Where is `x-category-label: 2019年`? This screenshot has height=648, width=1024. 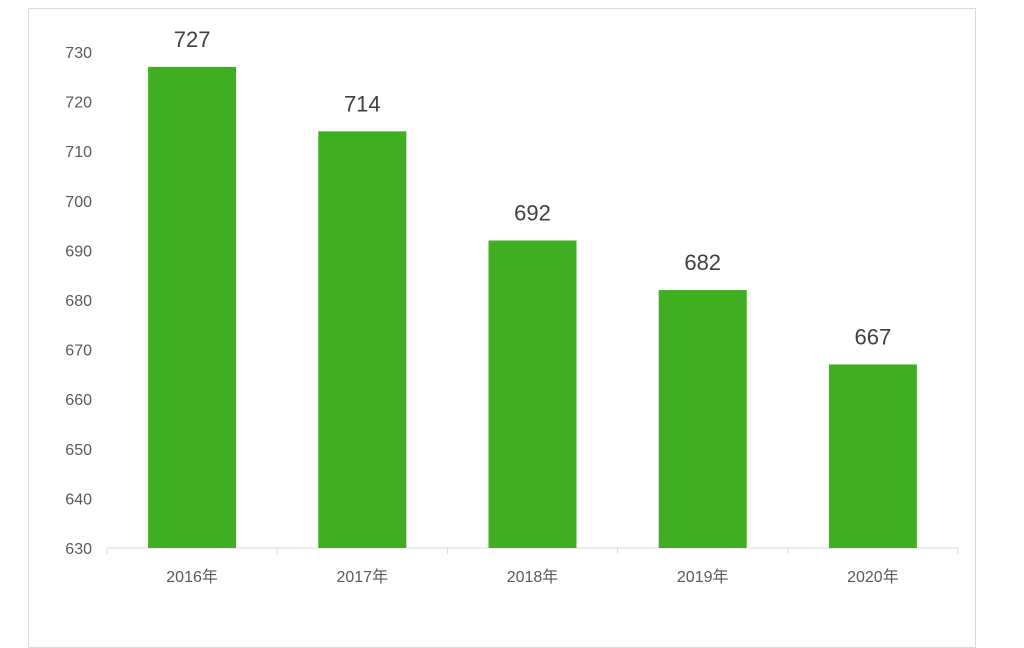 x-category-label: 2019年 is located at coordinates (703, 577).